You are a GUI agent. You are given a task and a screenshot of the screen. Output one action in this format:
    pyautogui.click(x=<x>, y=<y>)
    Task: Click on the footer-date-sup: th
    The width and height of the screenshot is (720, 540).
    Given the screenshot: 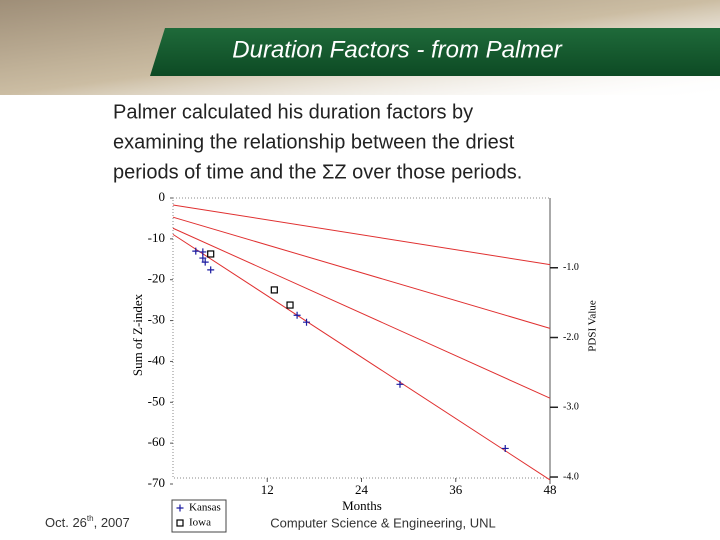 What is the action you would take?
    pyautogui.click(x=90, y=518)
    